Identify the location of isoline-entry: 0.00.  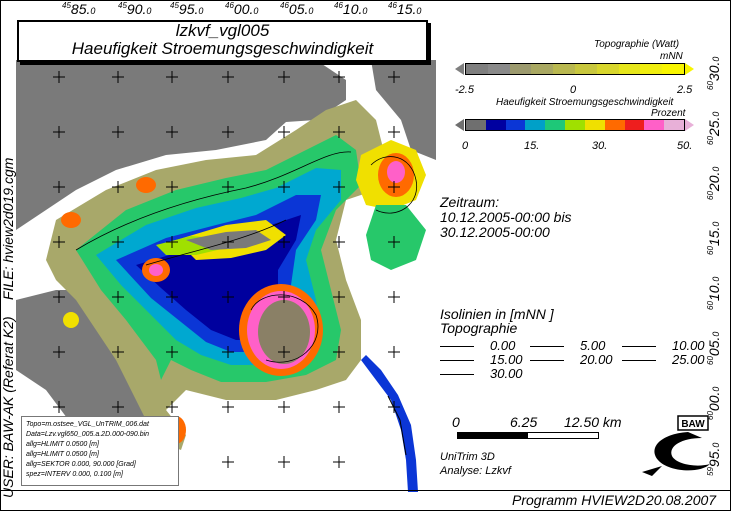
(477, 345).